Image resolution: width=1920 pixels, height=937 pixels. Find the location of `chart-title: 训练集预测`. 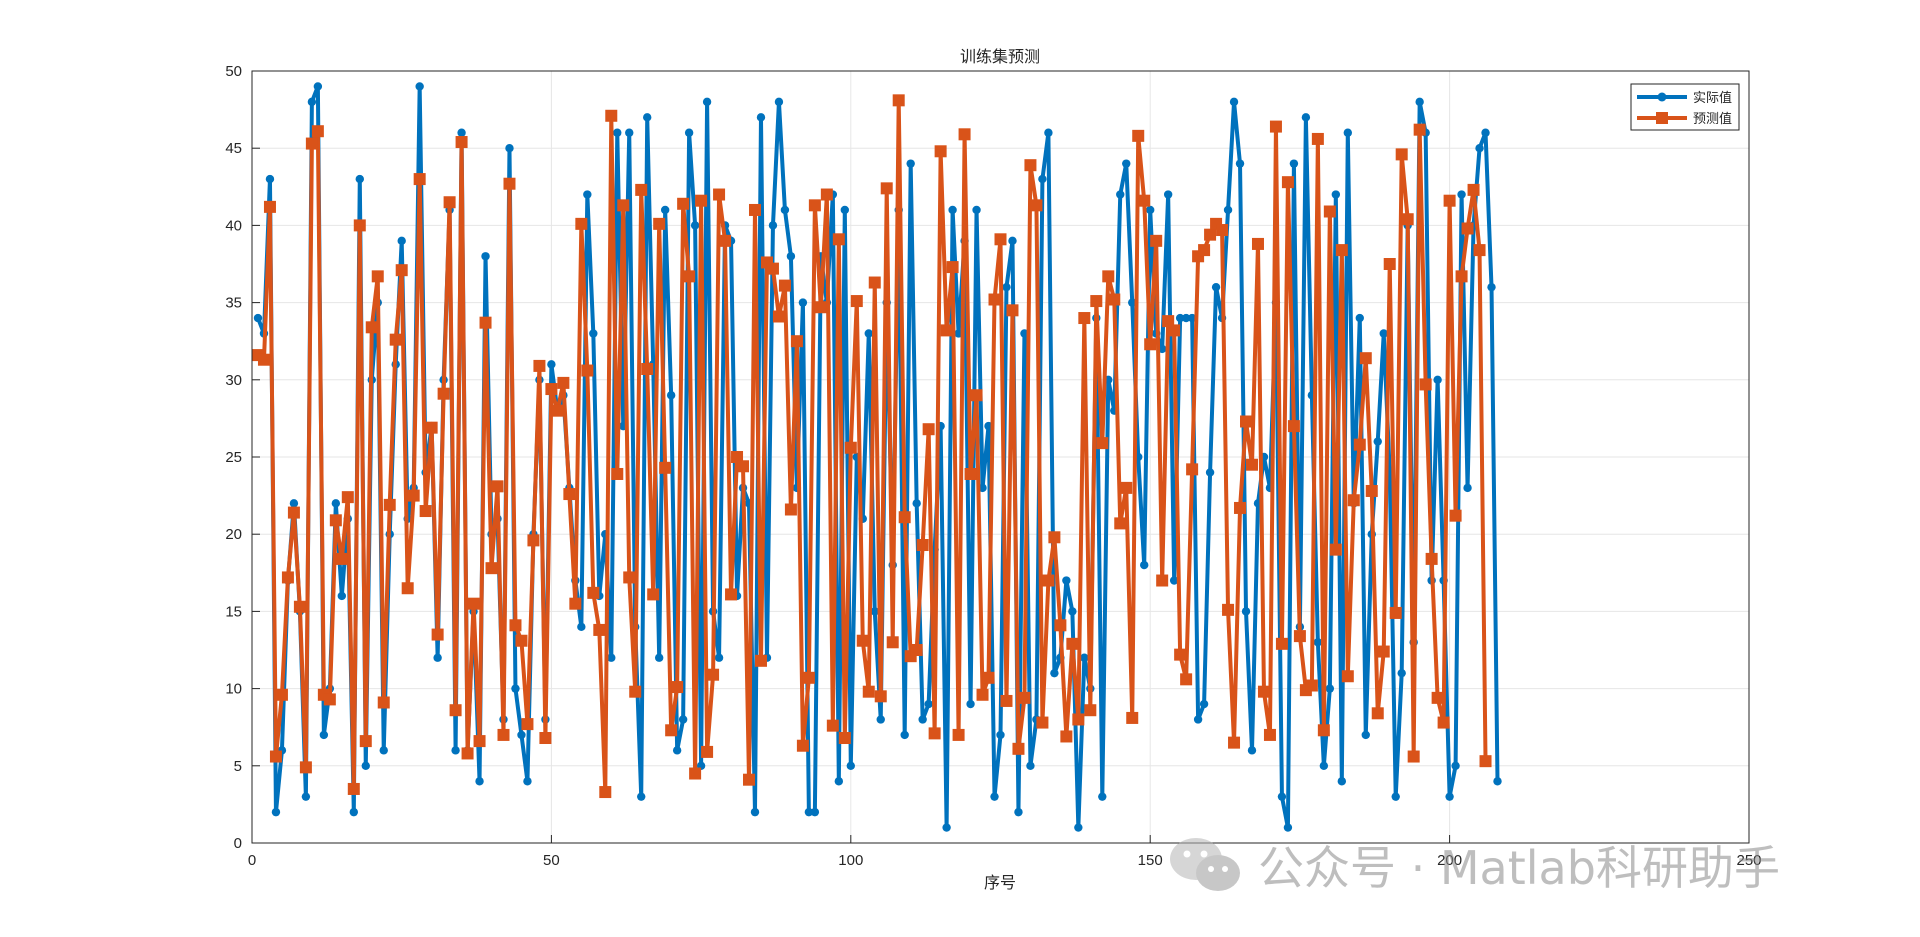

chart-title: 训练集预测 is located at coordinates (1000, 56).